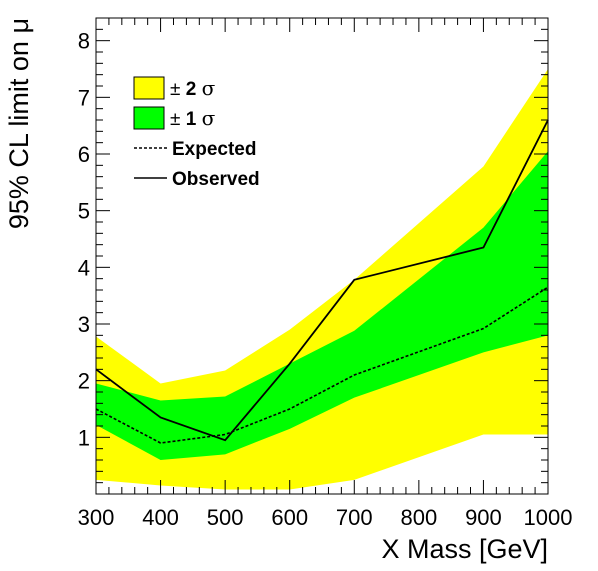 The height and width of the screenshot is (571, 598). Describe the element at coordinates (19, 123) in the screenshot. I see `y-axis-title: 95% CL limit on μ` at that location.